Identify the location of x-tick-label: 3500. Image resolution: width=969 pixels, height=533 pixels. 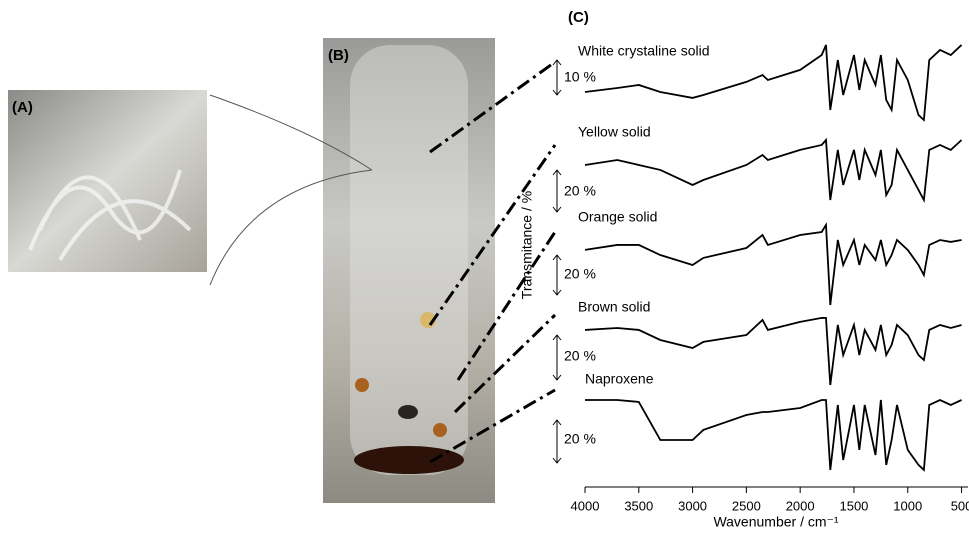
(638, 505).